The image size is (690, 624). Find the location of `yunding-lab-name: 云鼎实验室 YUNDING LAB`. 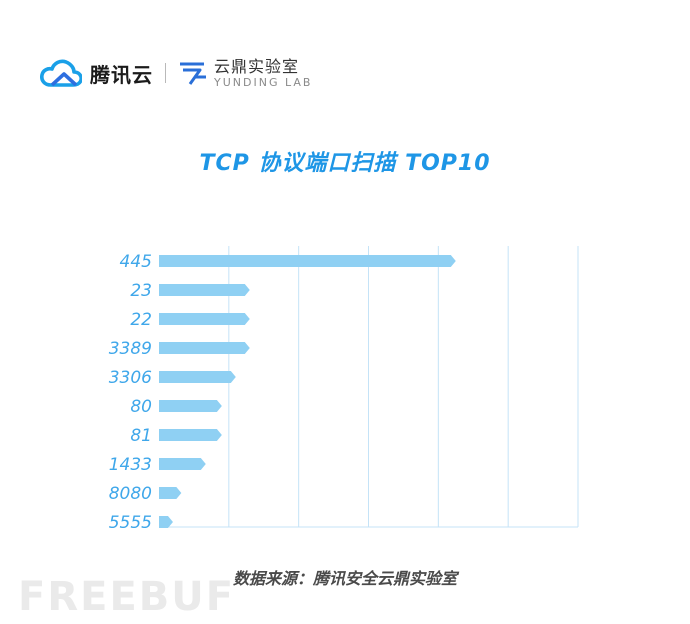

yunding-lab-name: 云鼎实验室 YUNDING LAB is located at coordinates (263, 72).